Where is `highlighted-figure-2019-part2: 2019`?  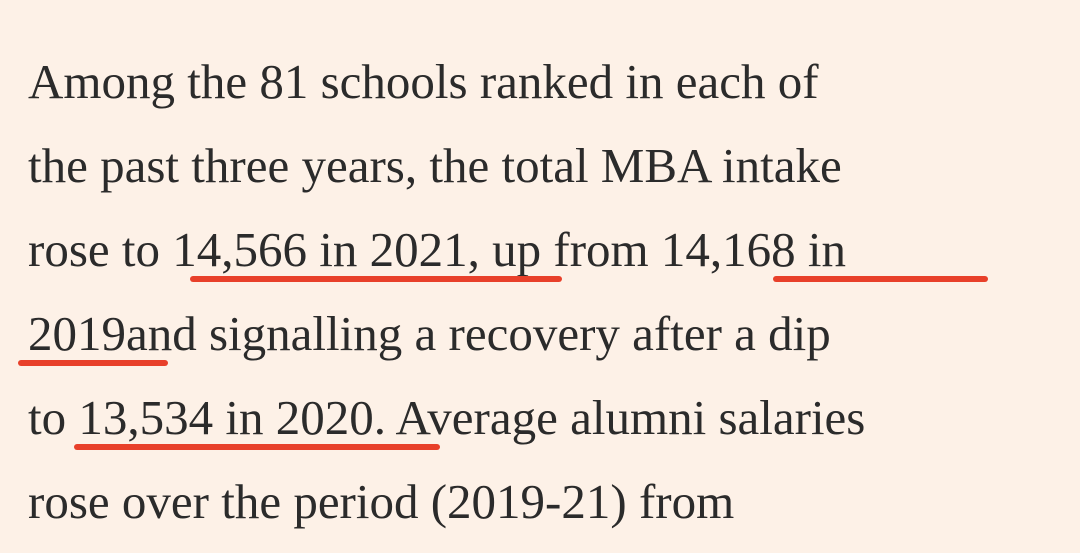 highlighted-figure-2019-part2: 2019 is located at coordinates (77, 333).